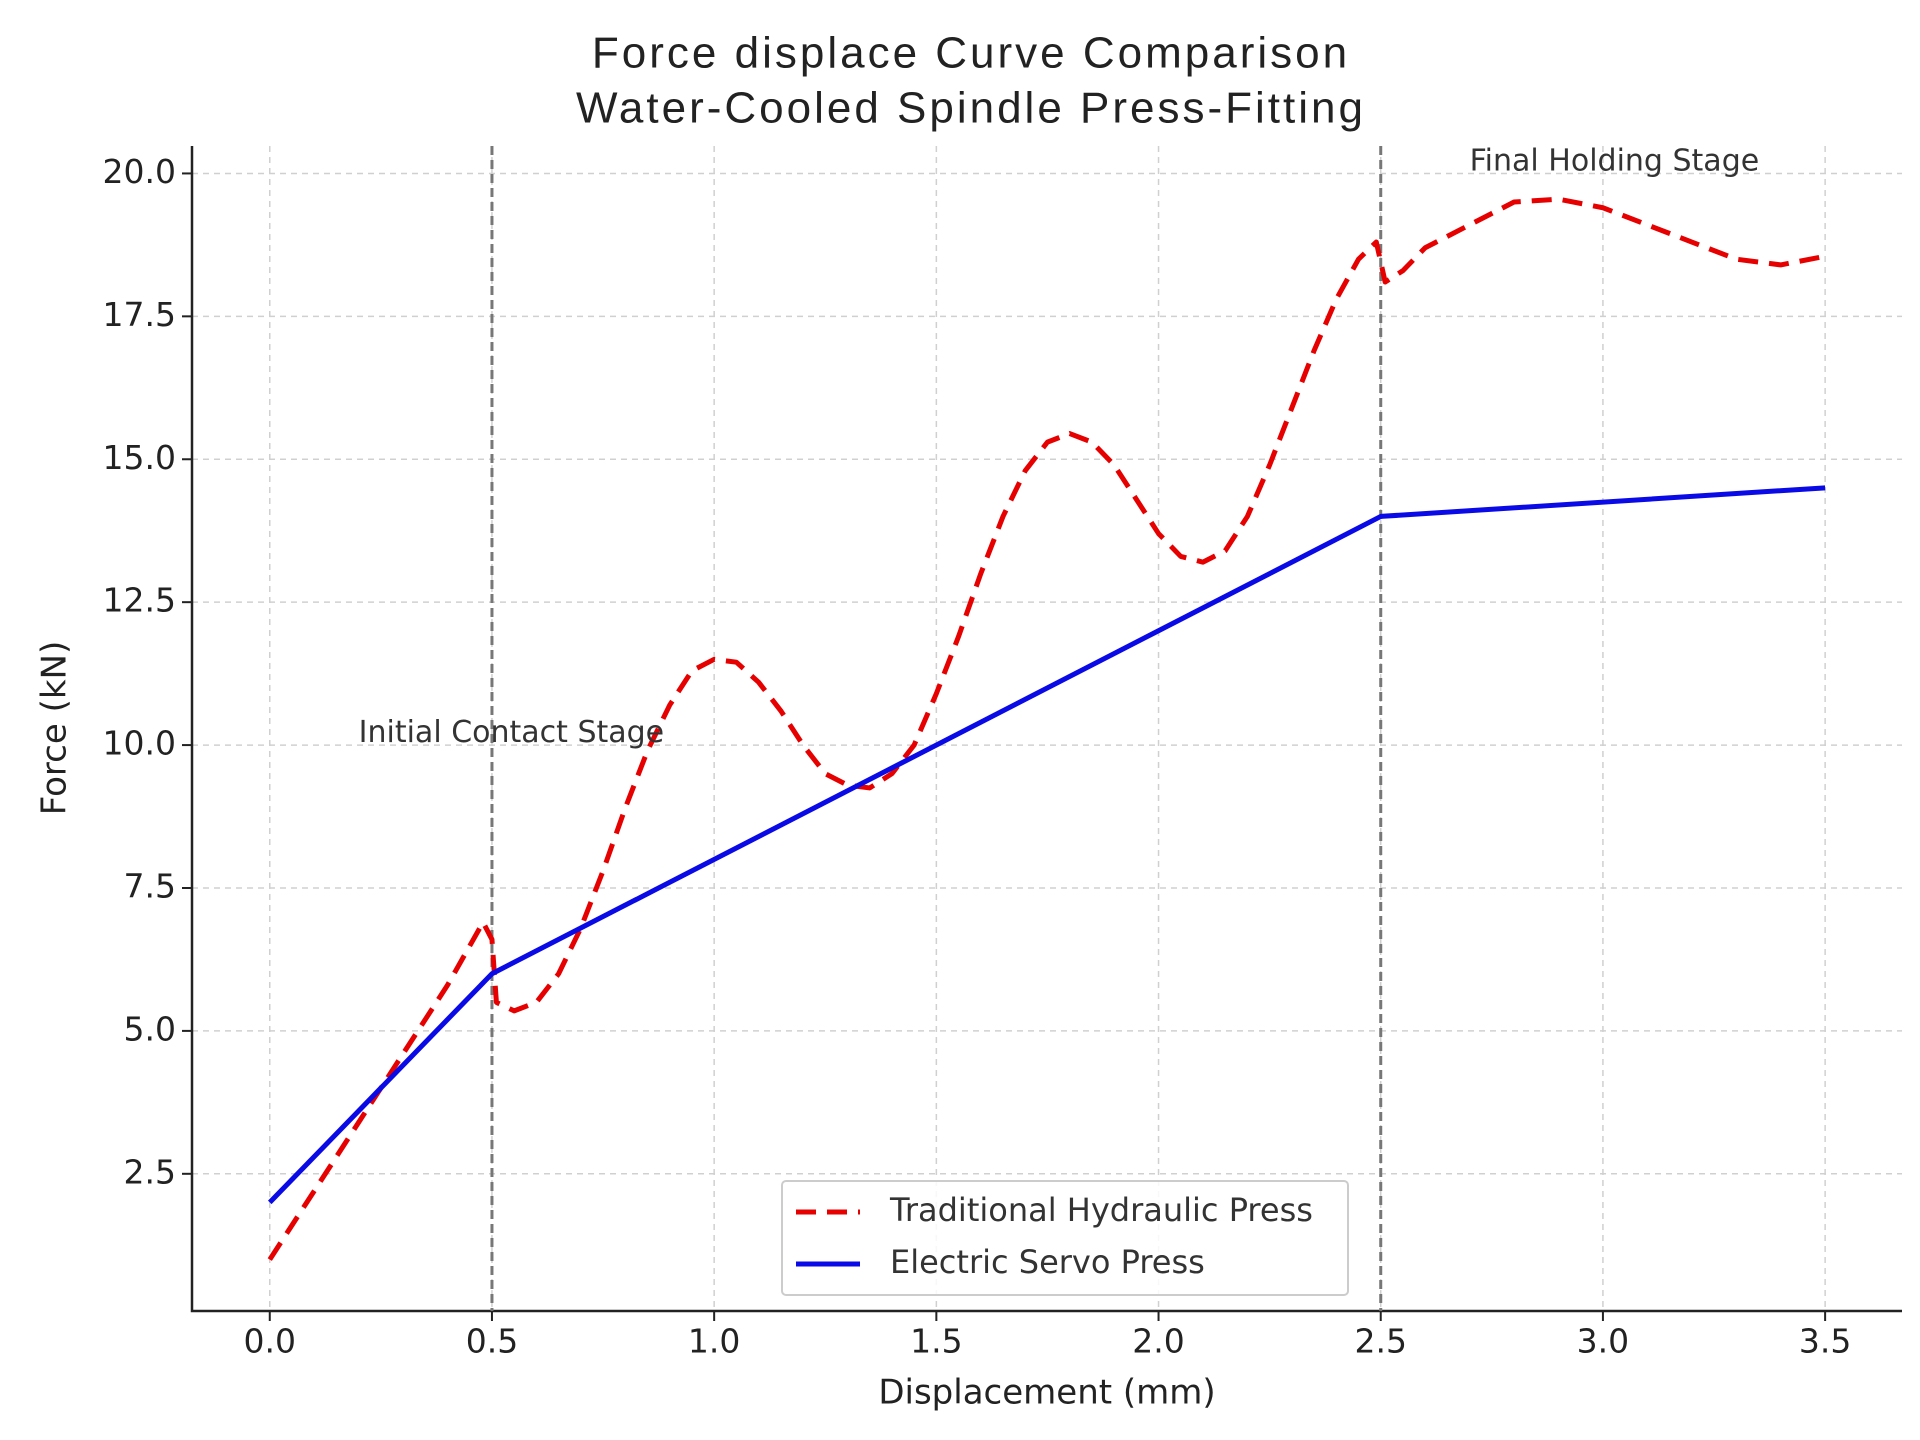 This screenshot has width=1920, height=1440. Describe the element at coordinates (1046, 1393) in the screenshot. I see `x-axis-label: Displacement (mm)` at that location.